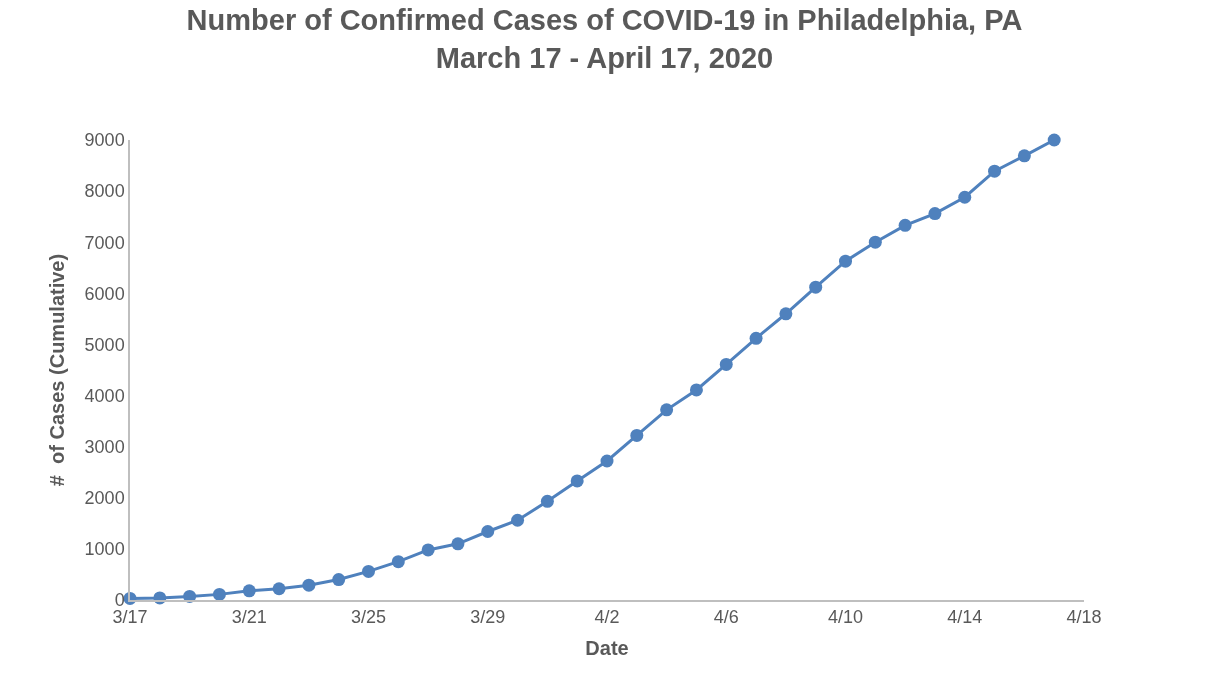 The height and width of the screenshot is (675, 1209). I want to click on y-tick-label: 1000, so click(104, 549).